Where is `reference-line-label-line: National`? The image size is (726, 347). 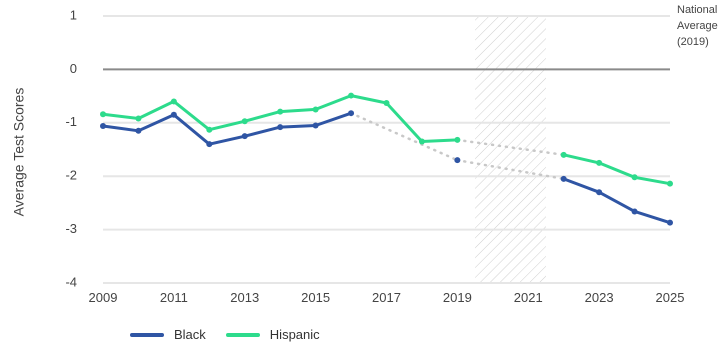
reference-line-label-line: National is located at coordinates (697, 10).